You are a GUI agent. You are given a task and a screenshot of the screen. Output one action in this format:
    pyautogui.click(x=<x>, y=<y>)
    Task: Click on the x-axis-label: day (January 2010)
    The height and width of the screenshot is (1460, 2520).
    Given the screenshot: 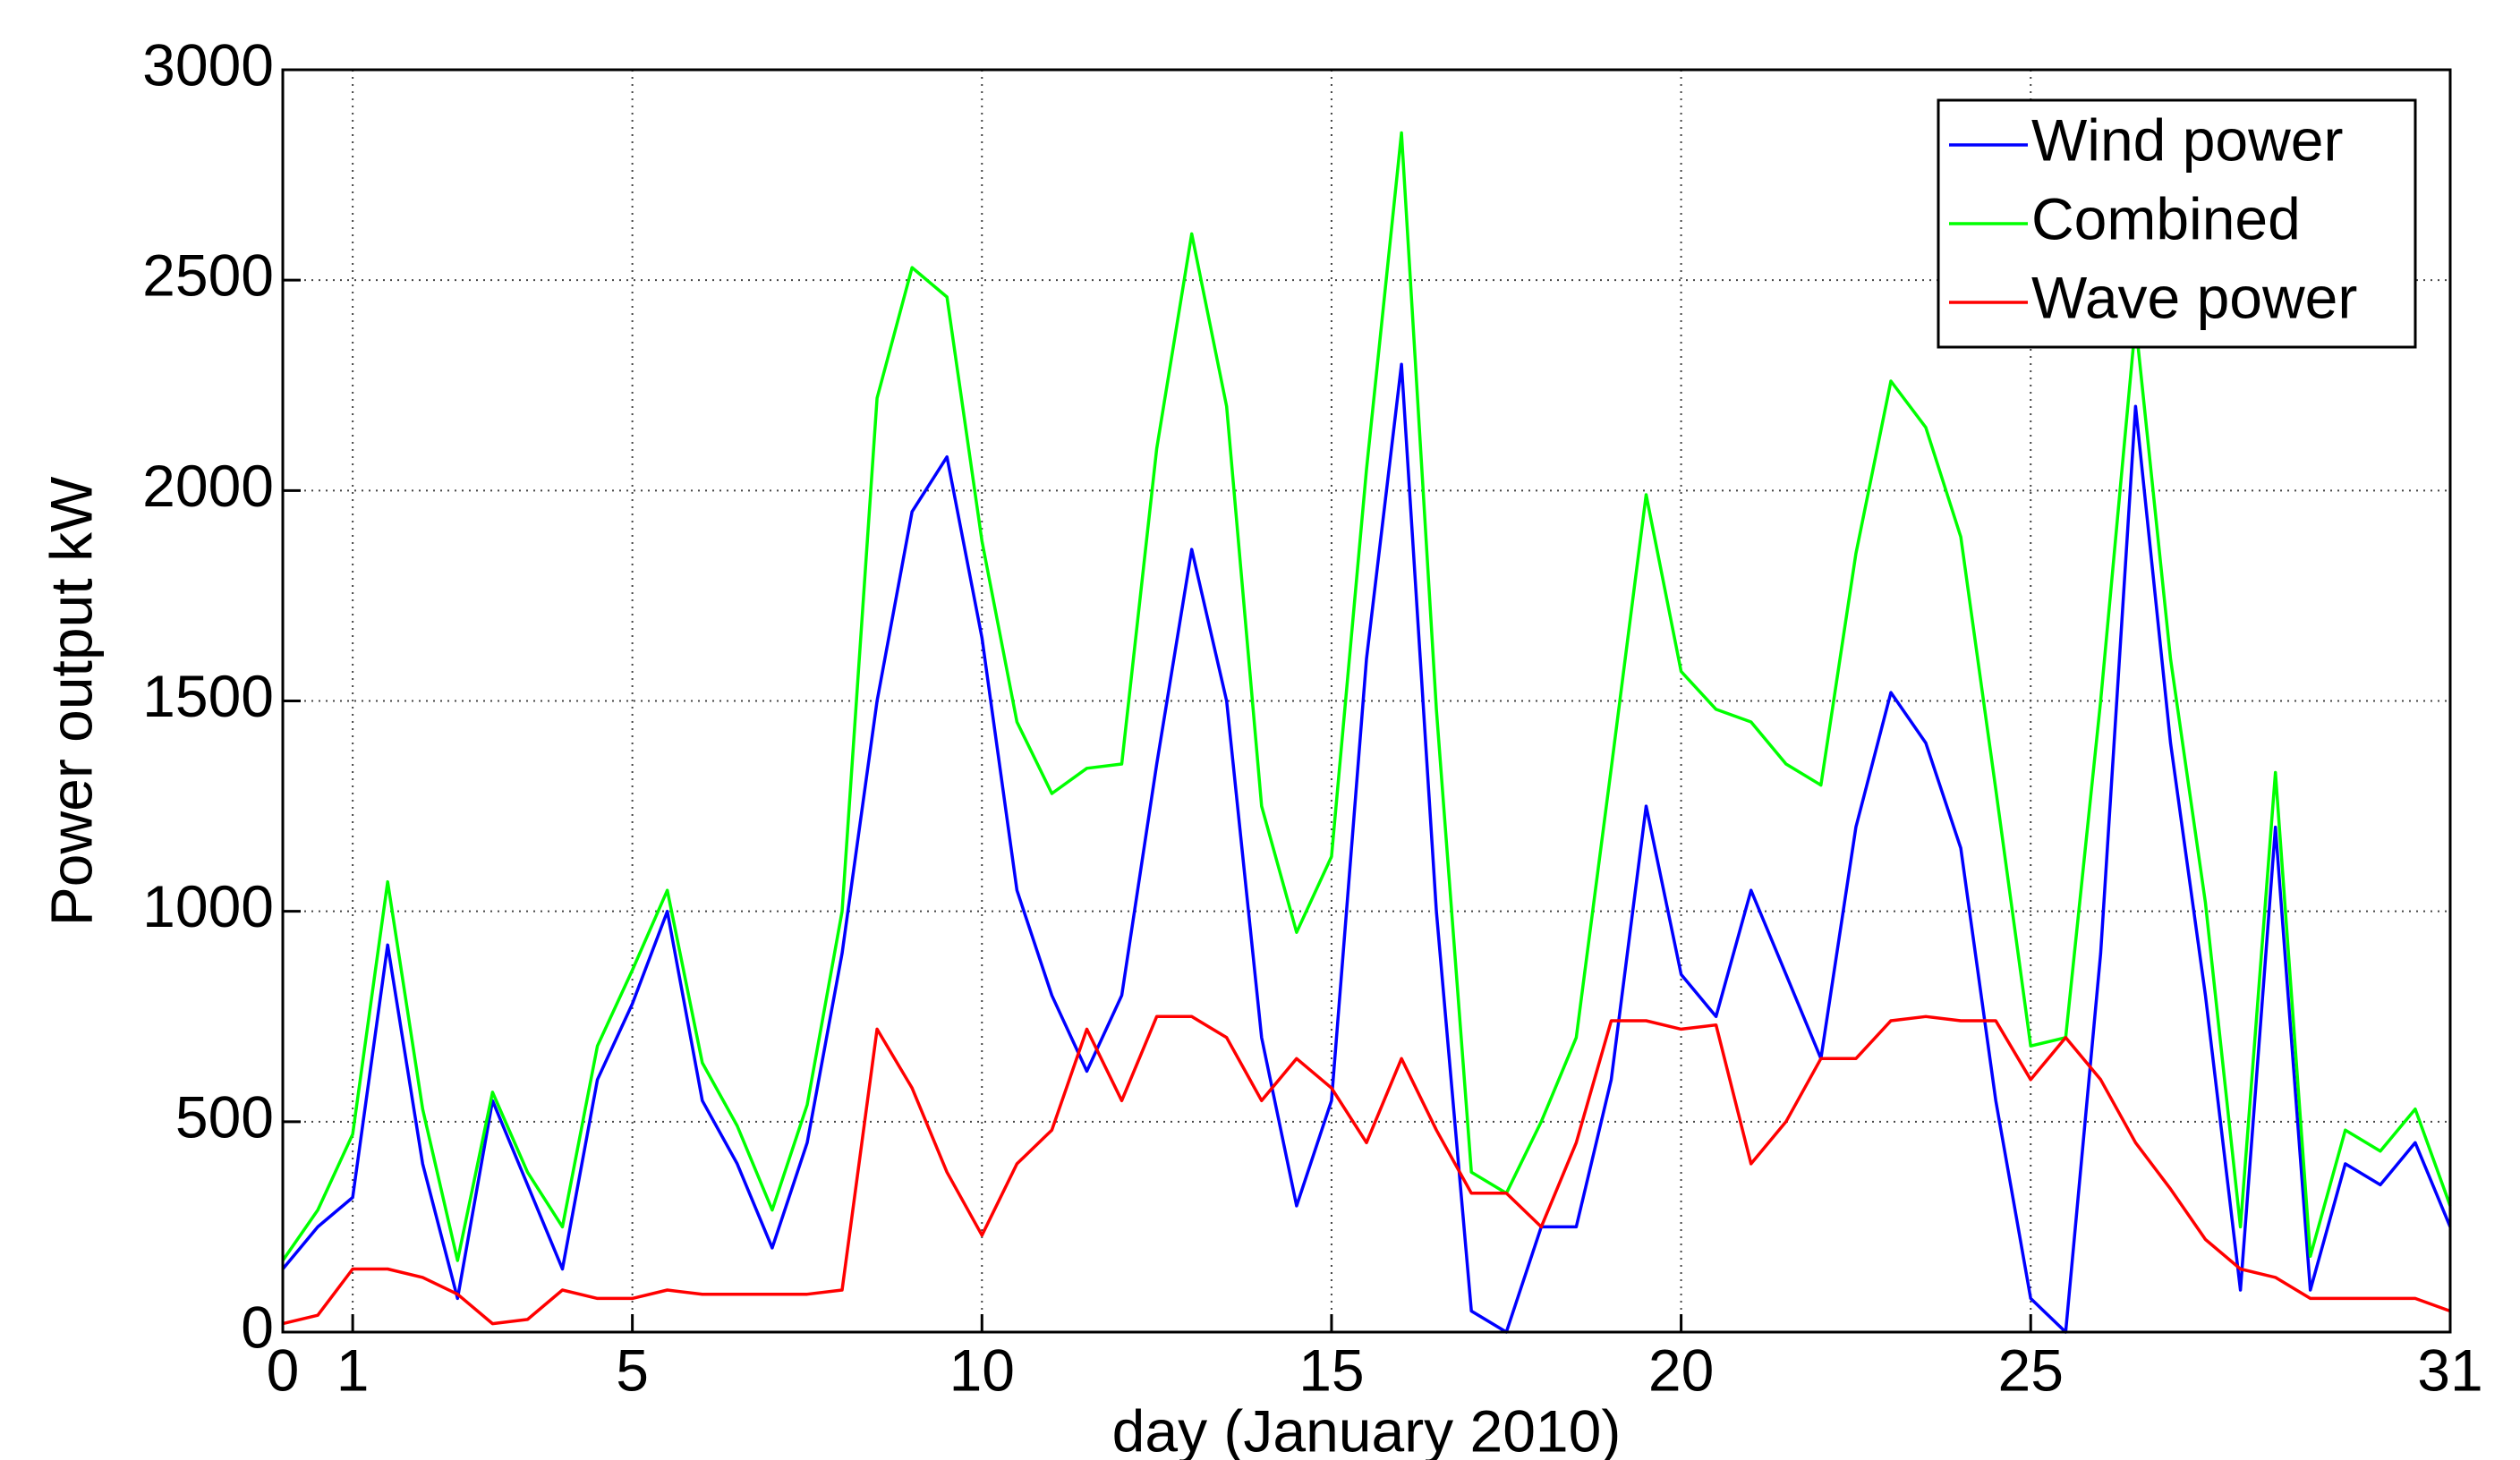 What is the action you would take?
    pyautogui.click(x=1367, y=1429)
    